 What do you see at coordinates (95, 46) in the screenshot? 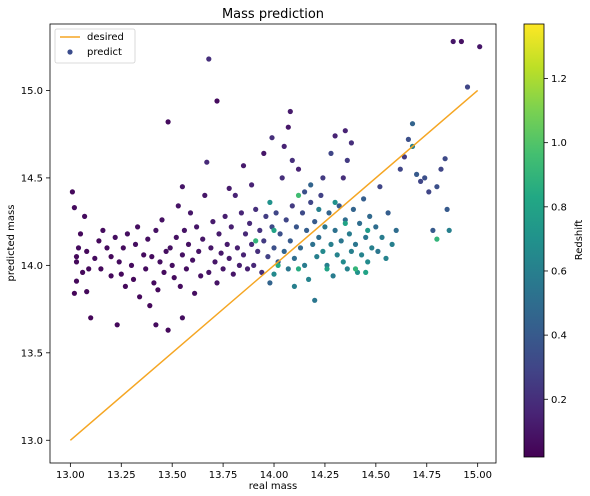
I see `legend: desired predict` at bounding box center [95, 46].